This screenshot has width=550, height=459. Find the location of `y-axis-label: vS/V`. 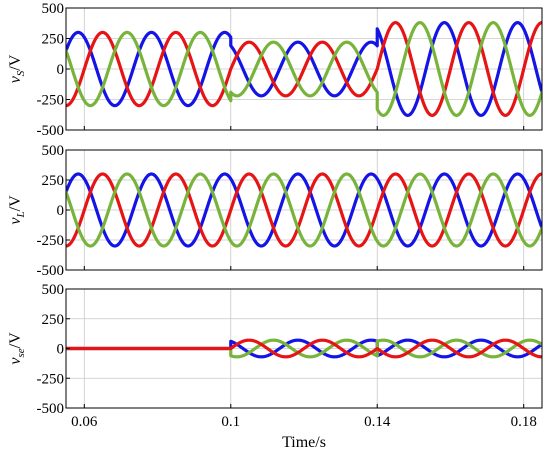

y-axis-label: vS/V is located at coordinates (17, 68).